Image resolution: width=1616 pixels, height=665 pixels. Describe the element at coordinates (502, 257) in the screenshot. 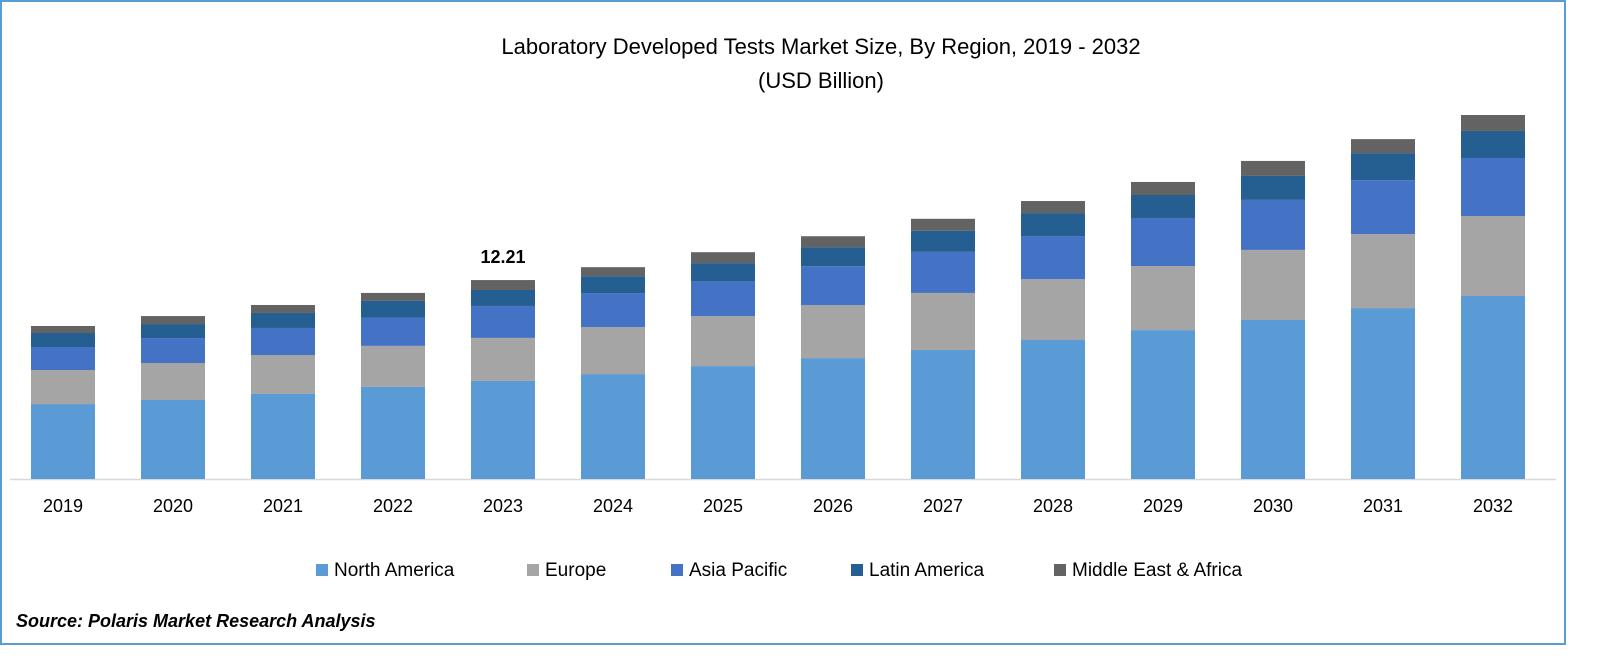

I see `data-label: 12.21` at that location.